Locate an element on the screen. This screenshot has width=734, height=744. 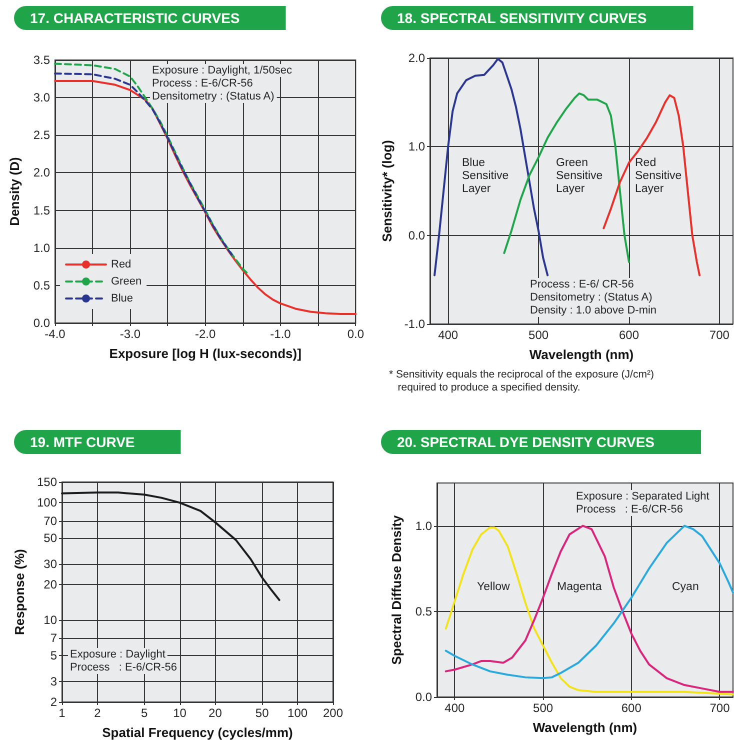
chart-title: 19. MTF CURVE is located at coordinates (82, 442).